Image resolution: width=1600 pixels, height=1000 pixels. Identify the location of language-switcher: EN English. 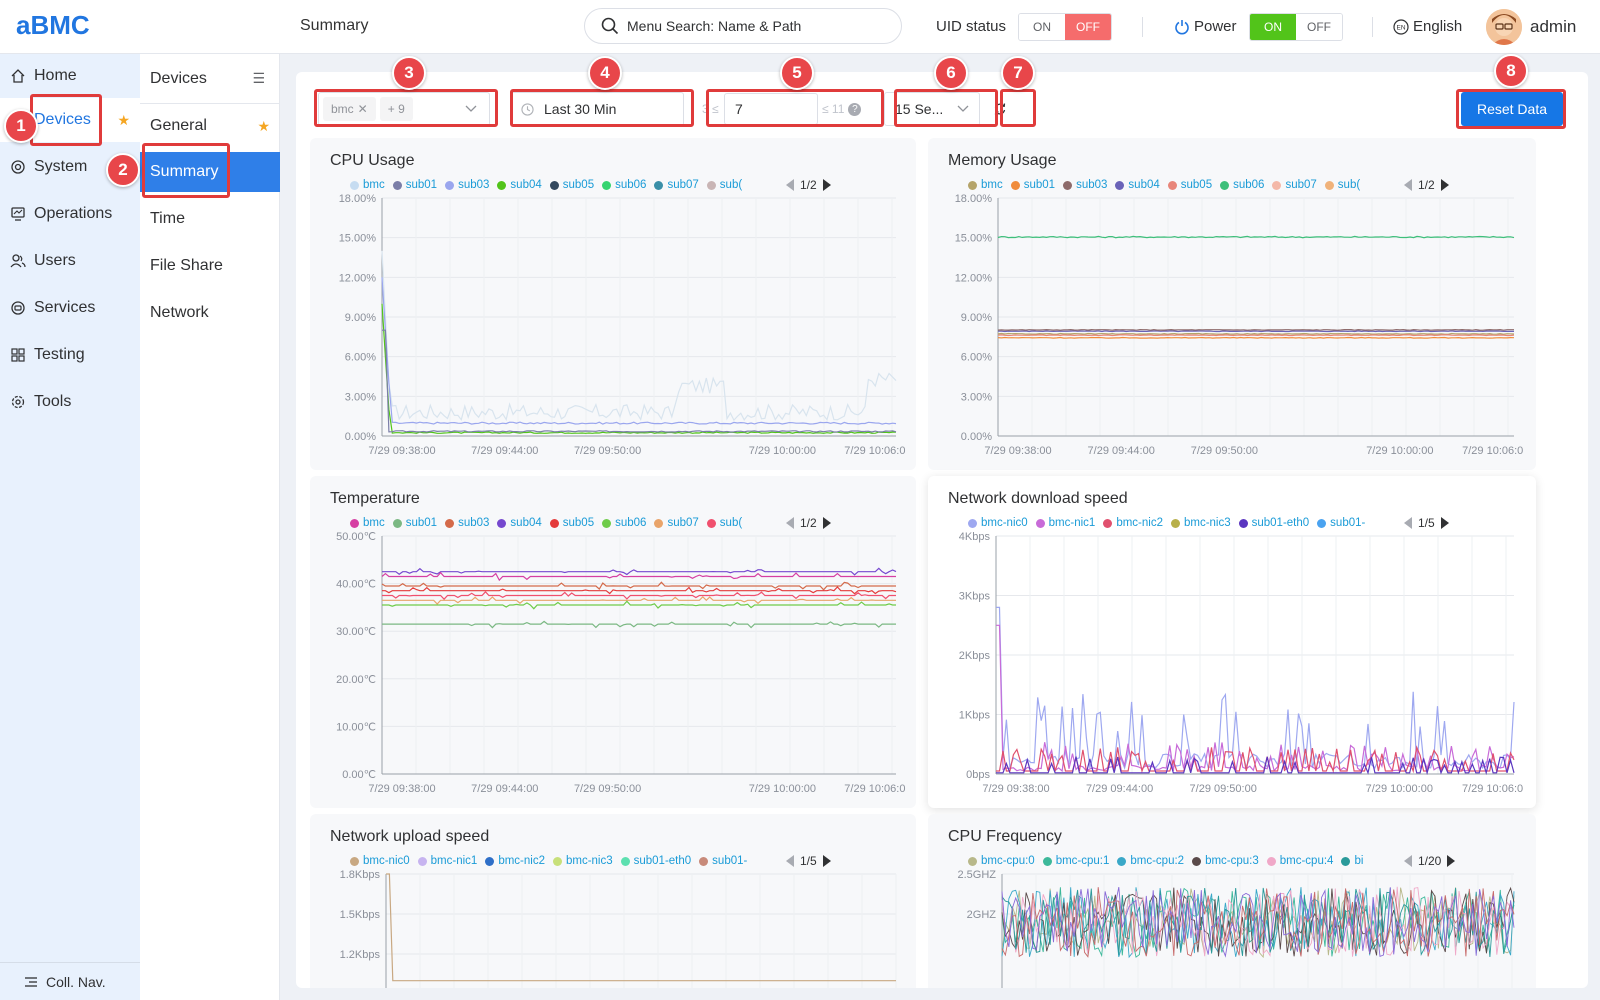
(1427, 26).